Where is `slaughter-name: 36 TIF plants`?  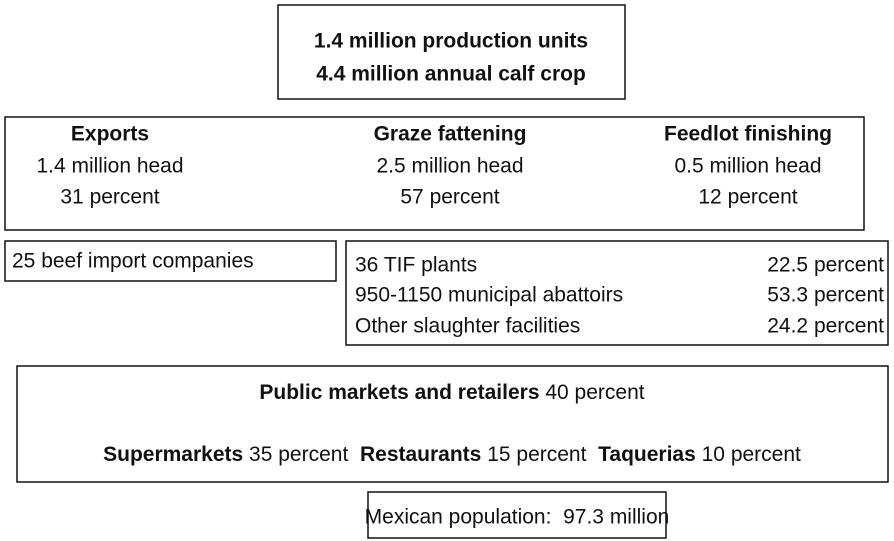 slaughter-name: 36 TIF plants is located at coordinates (416, 265).